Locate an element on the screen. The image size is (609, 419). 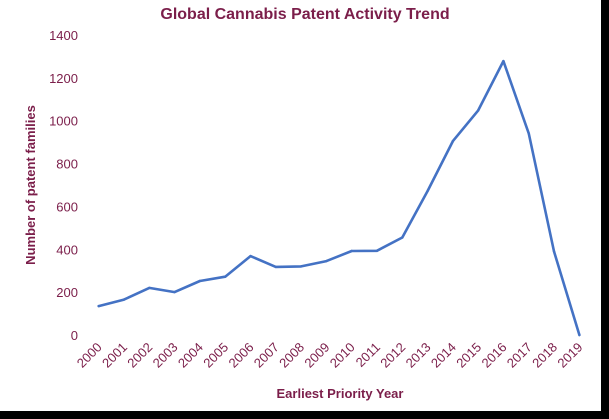
y-tick-label: 1200 is located at coordinates (63, 78).